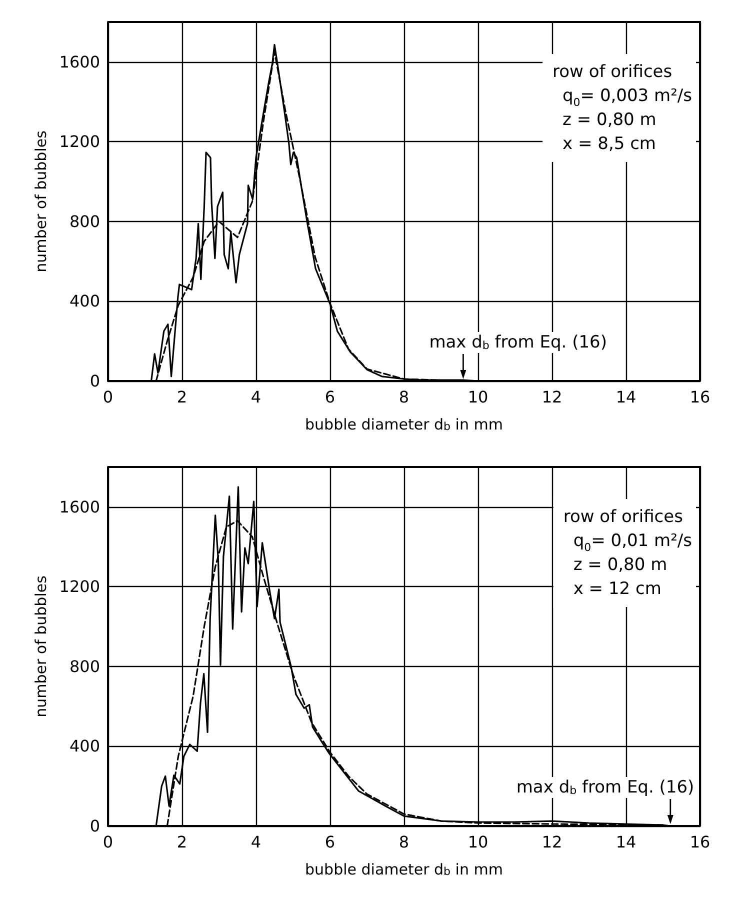  Describe the element at coordinates (617, 589) in the screenshot. I see `annotation: x = 12 cm` at that location.